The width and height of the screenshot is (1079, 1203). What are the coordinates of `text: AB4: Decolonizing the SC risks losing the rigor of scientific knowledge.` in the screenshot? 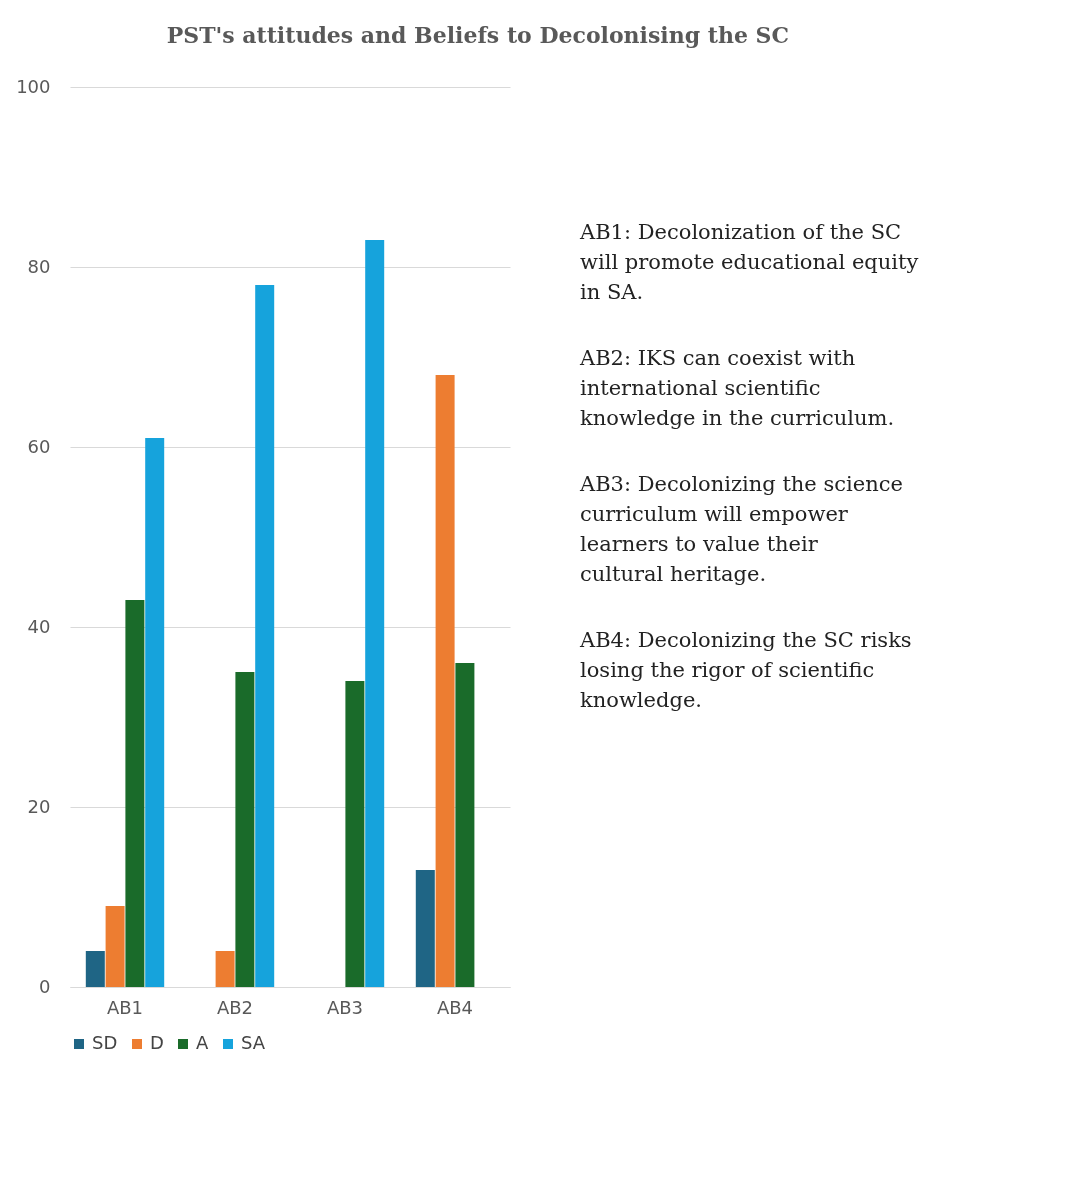 It's located at (745, 670).